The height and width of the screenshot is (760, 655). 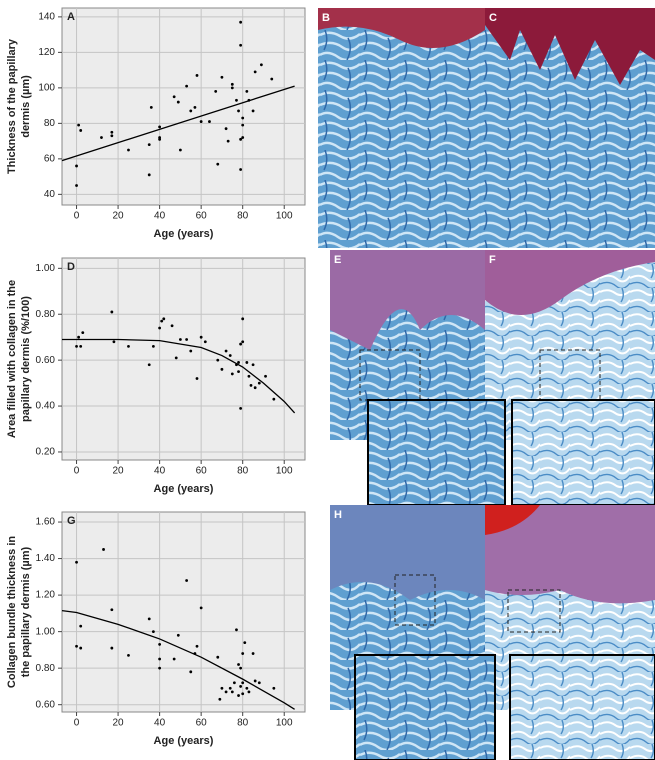 I want to click on inset-box, so click(x=415, y=600).